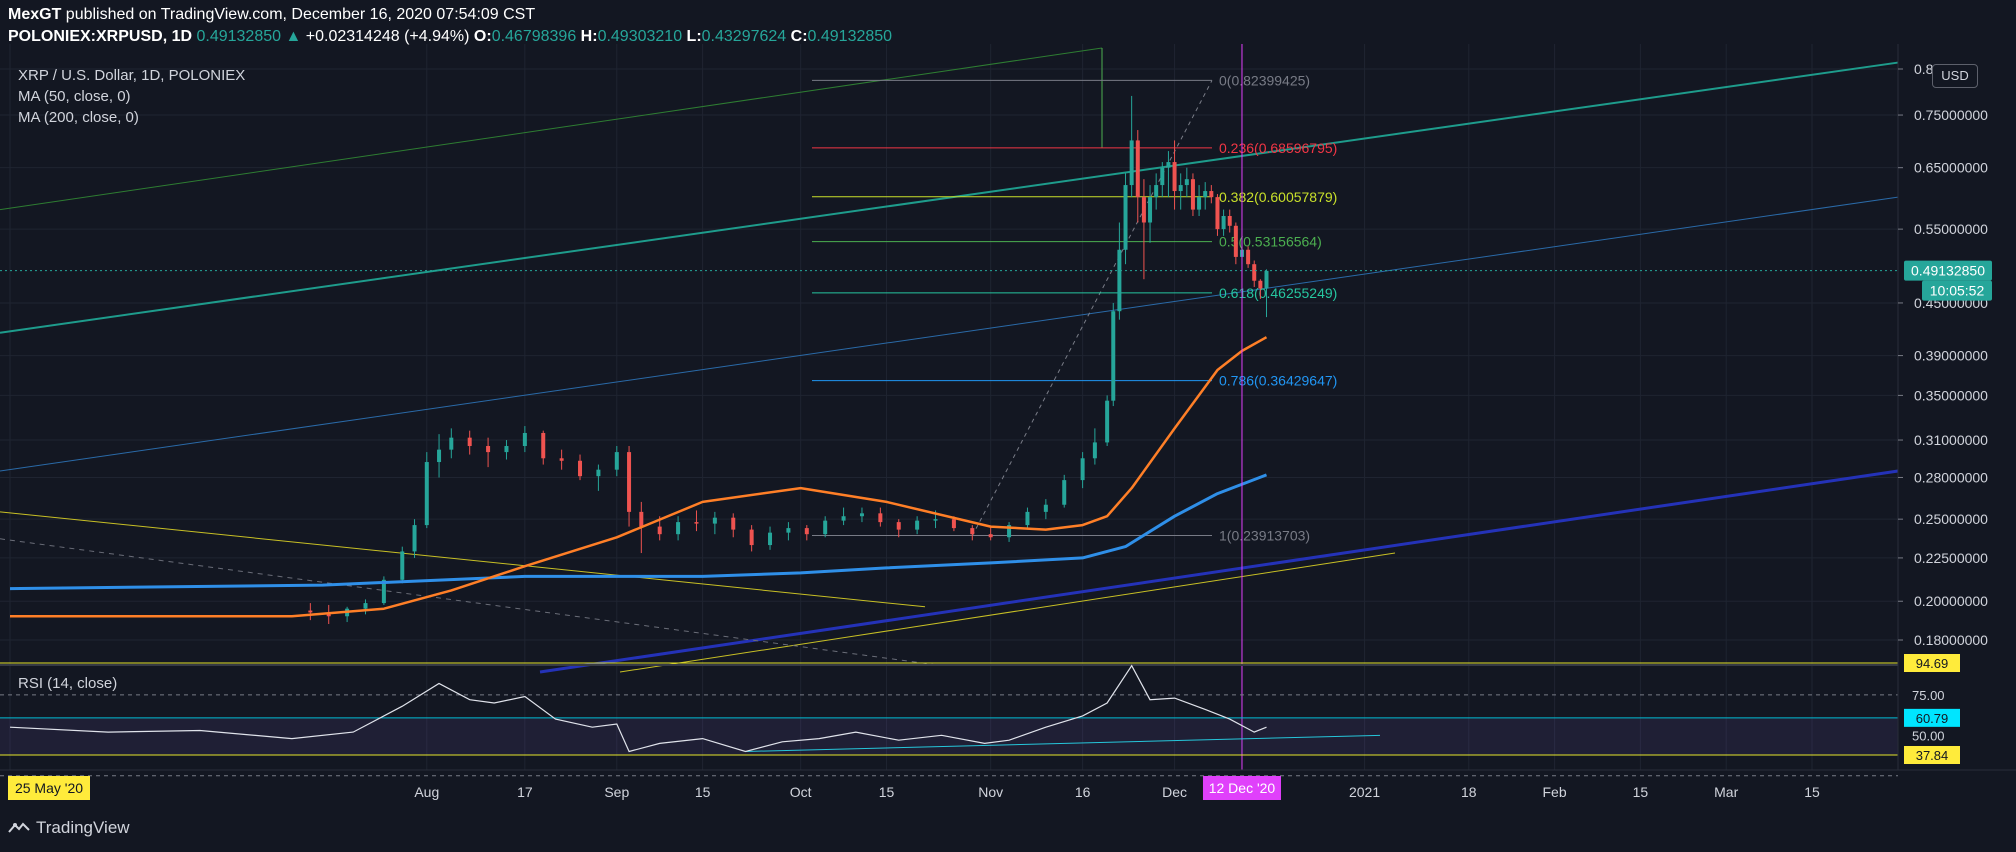 Image resolution: width=2016 pixels, height=852 pixels. What do you see at coordinates (83, 827) in the screenshot?
I see `tradingview-label: TradingView` at bounding box center [83, 827].